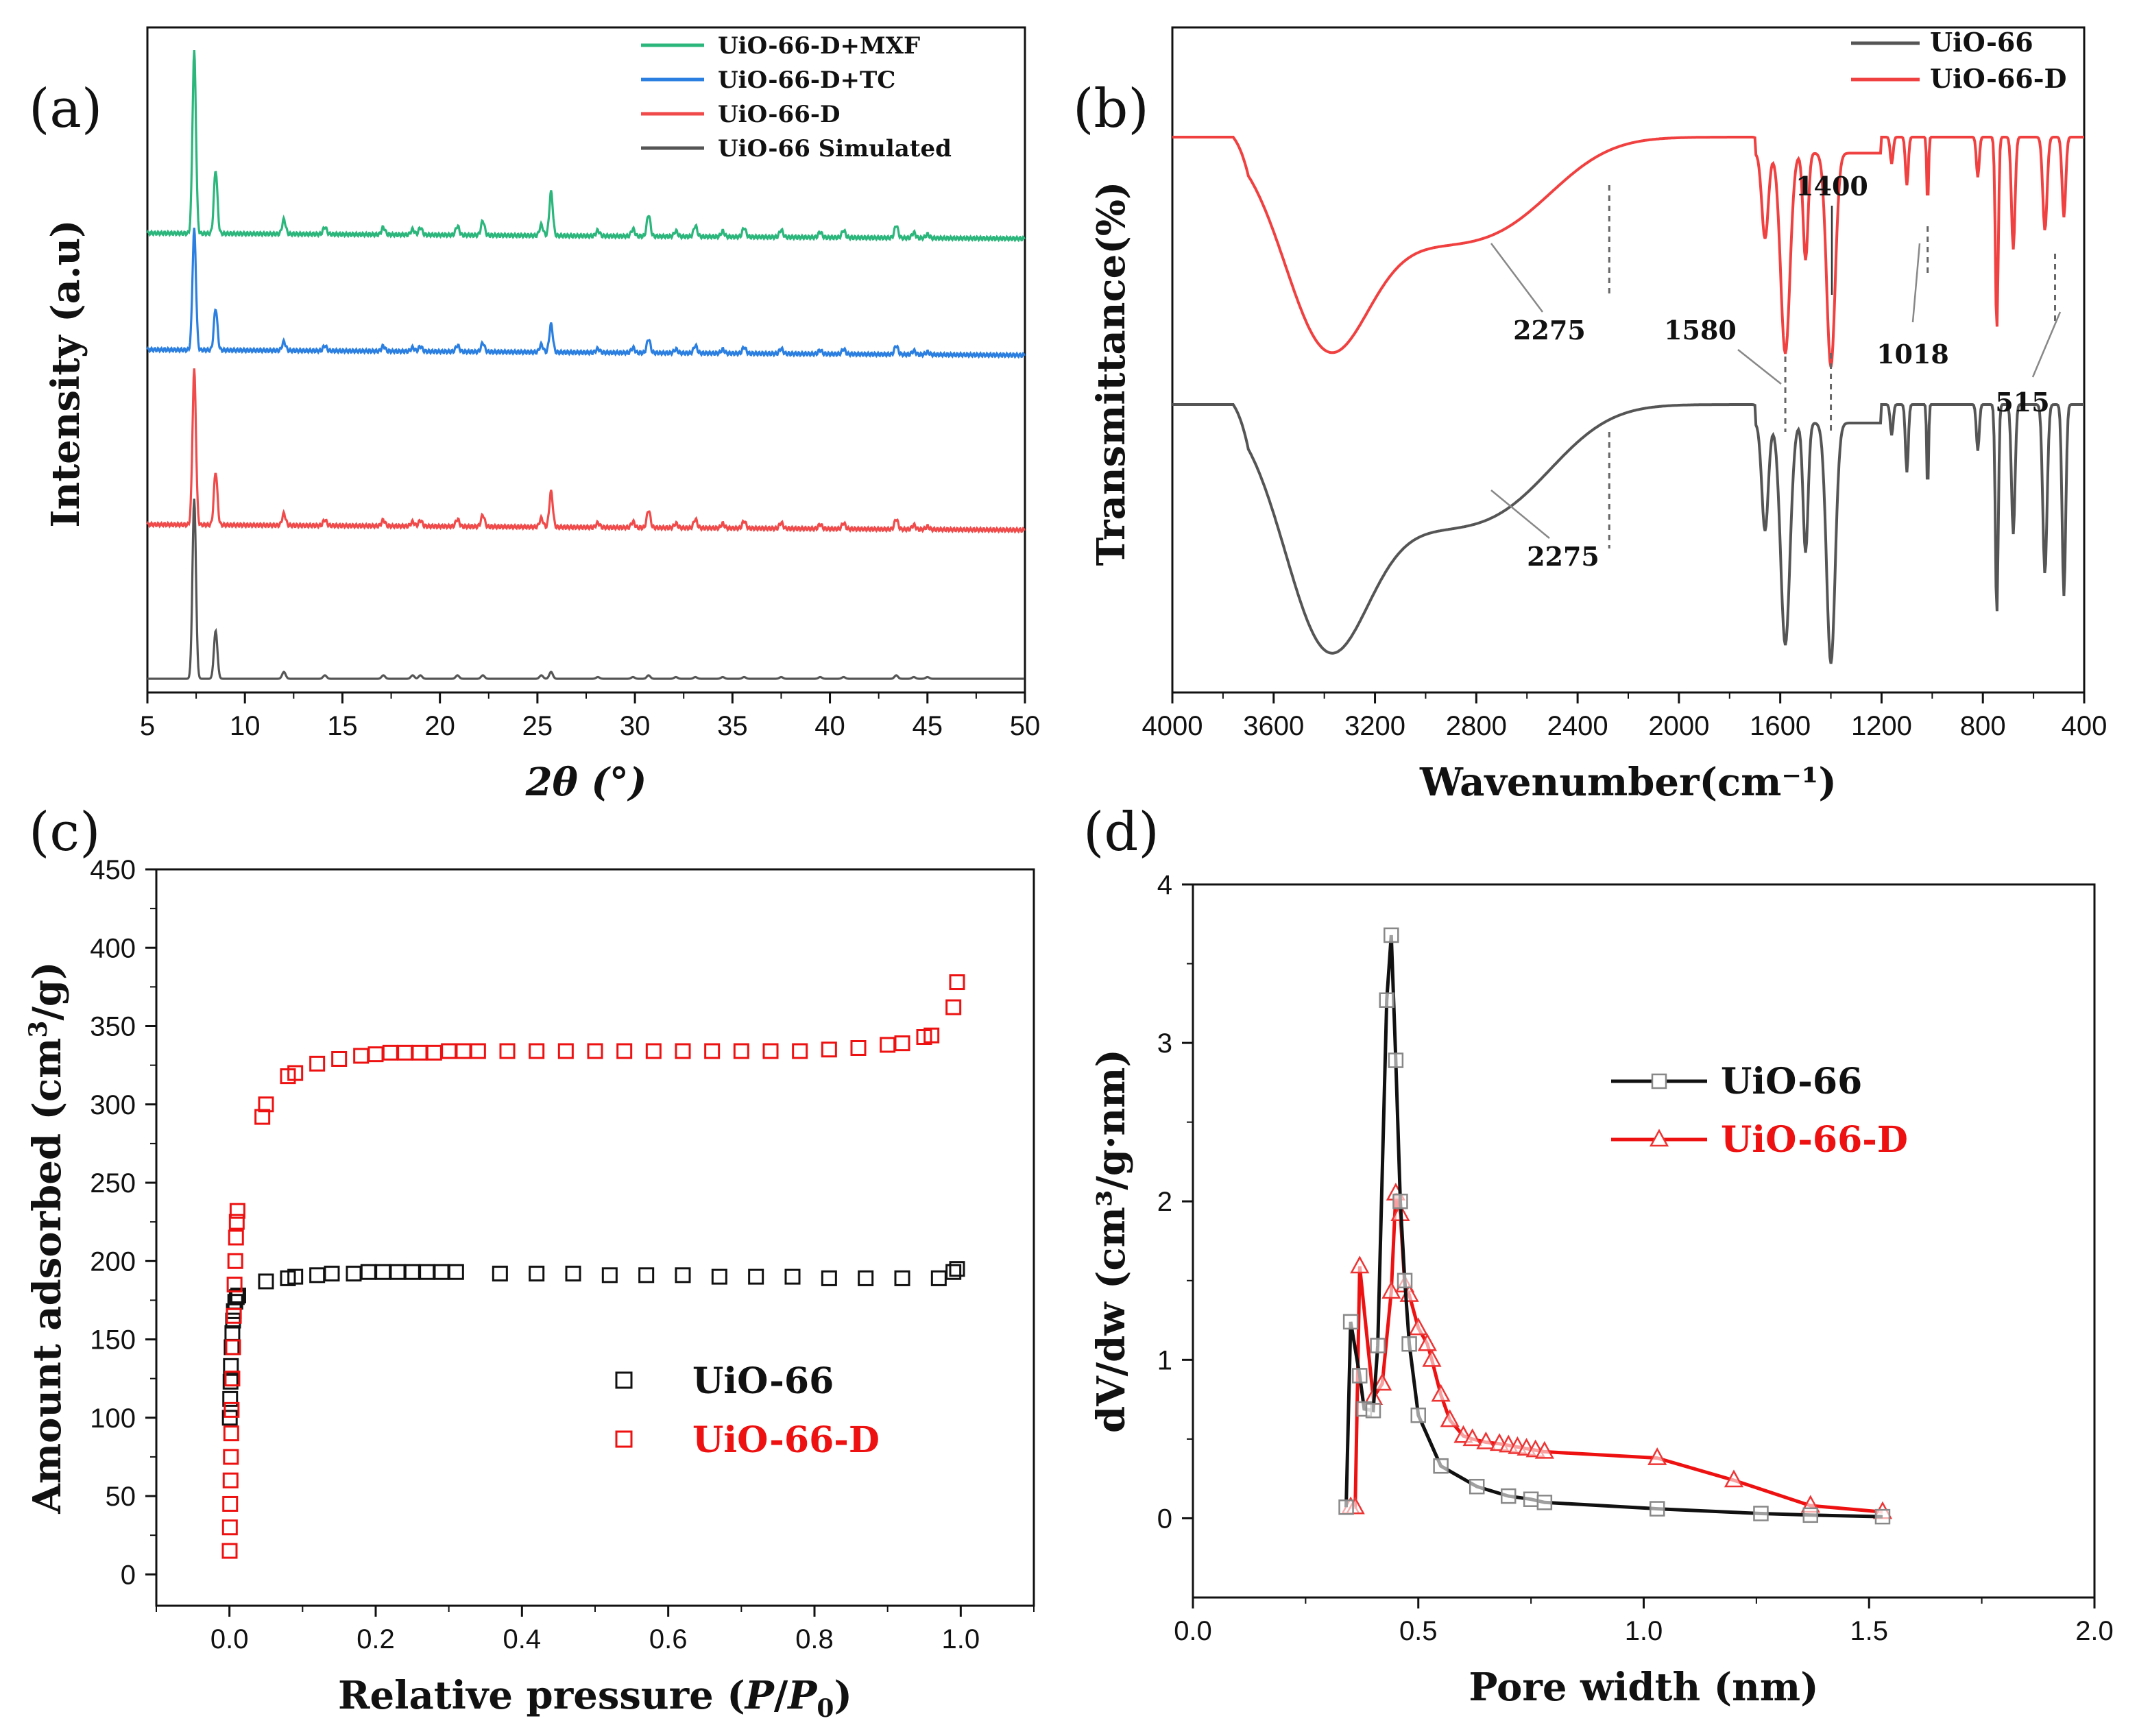 The height and width of the screenshot is (1736, 2150). What do you see at coordinates (1678, 726) in the screenshot?
I see `x-tick-label-b: 2000` at bounding box center [1678, 726].